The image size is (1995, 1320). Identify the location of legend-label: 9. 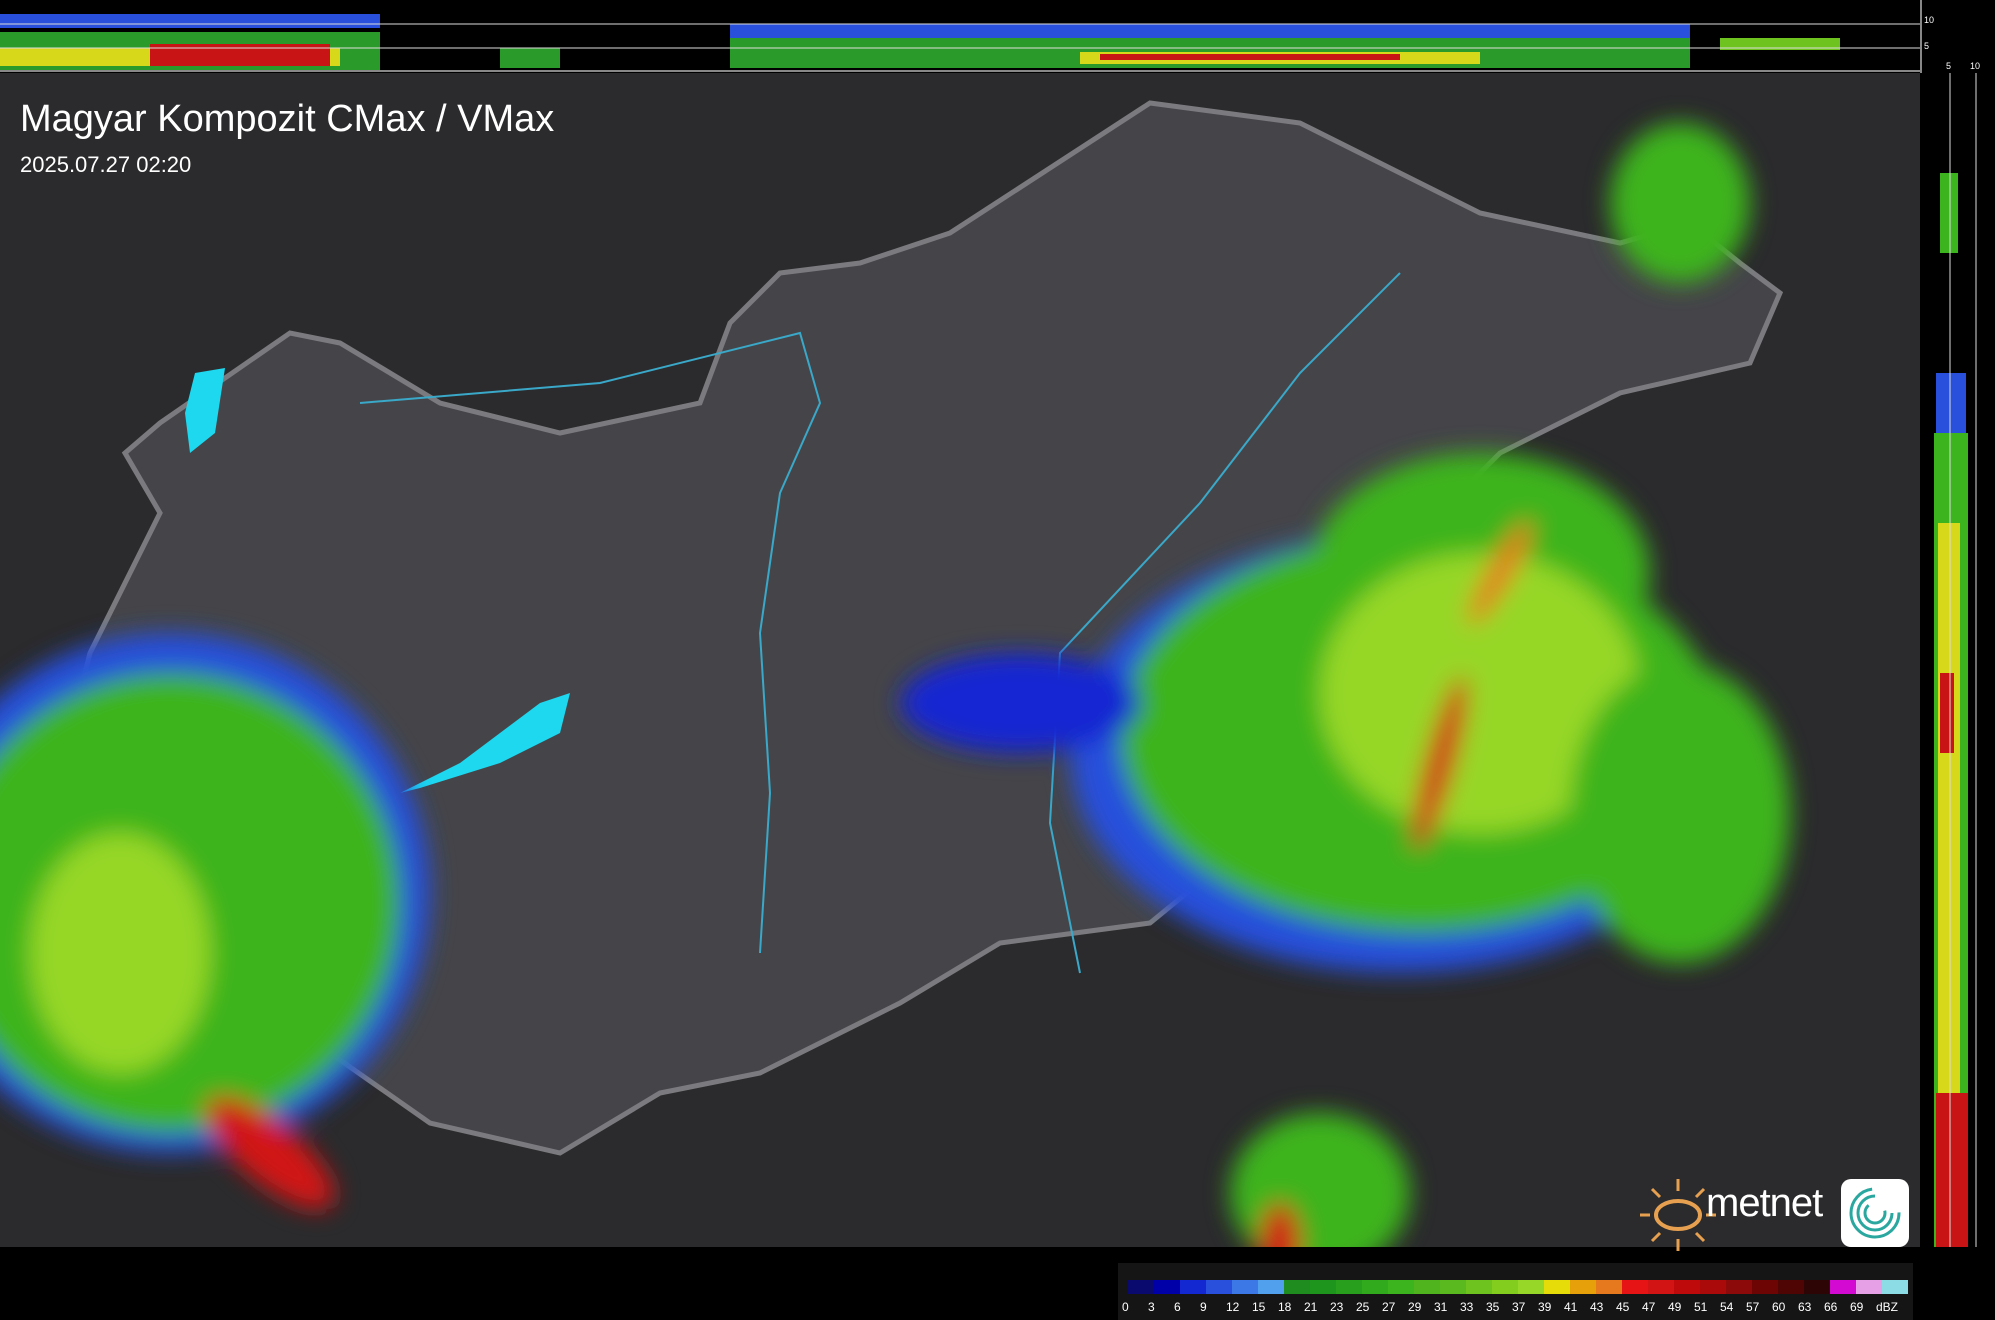
(1203, 1307).